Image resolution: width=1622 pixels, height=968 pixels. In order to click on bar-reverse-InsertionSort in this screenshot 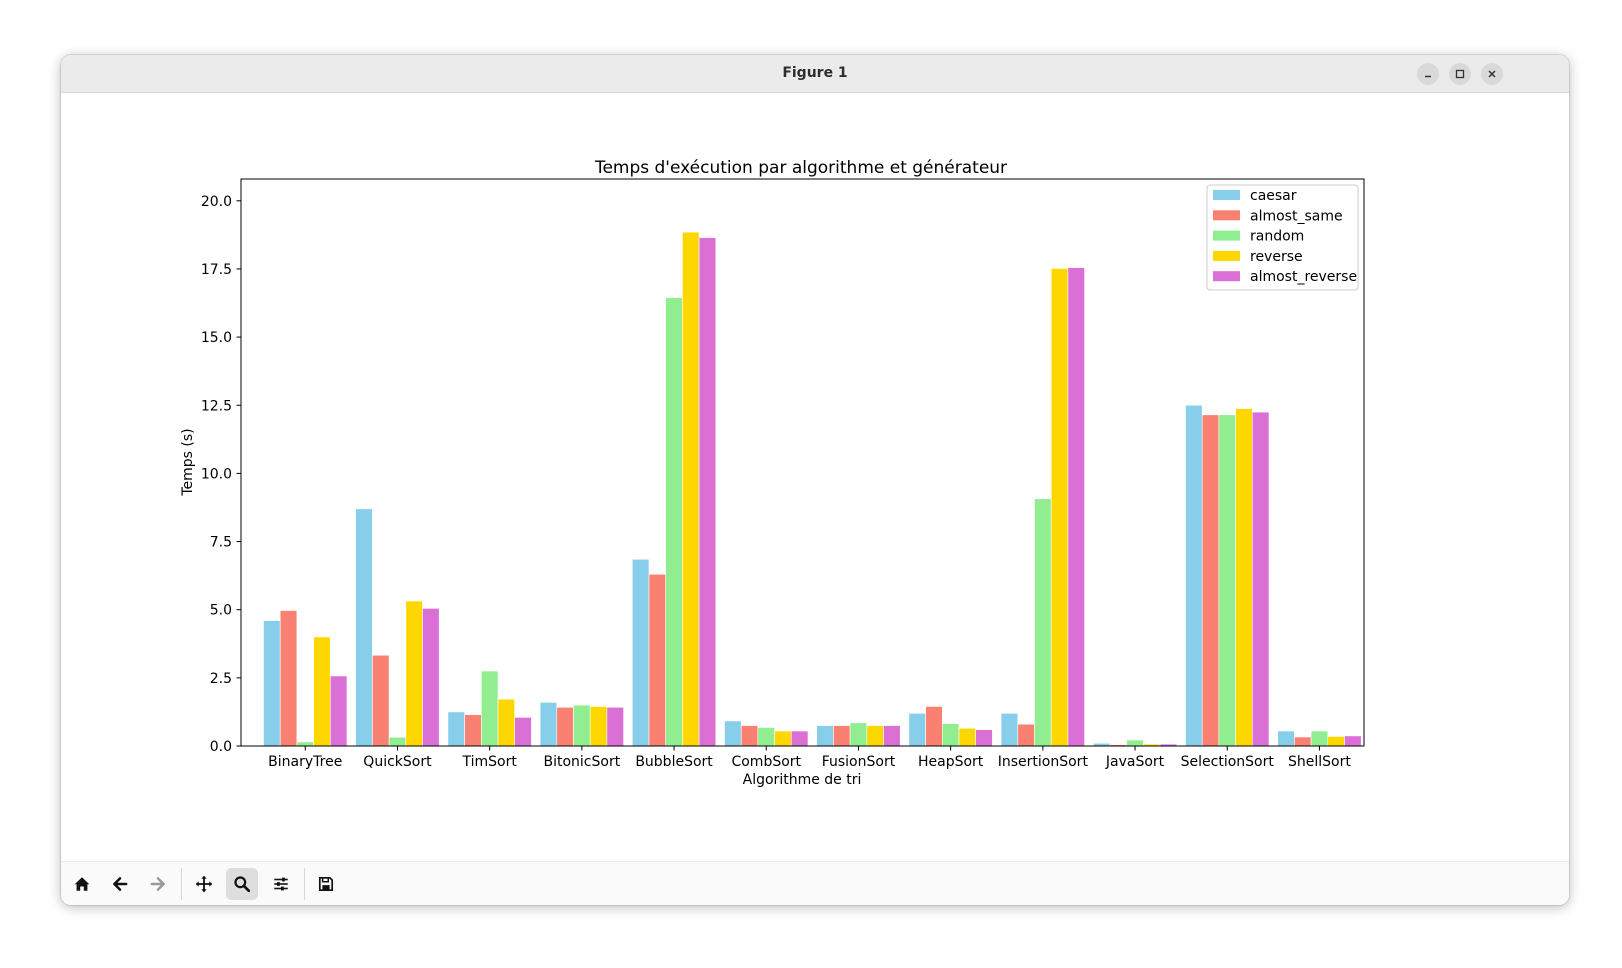, I will do `click(1059, 507)`.